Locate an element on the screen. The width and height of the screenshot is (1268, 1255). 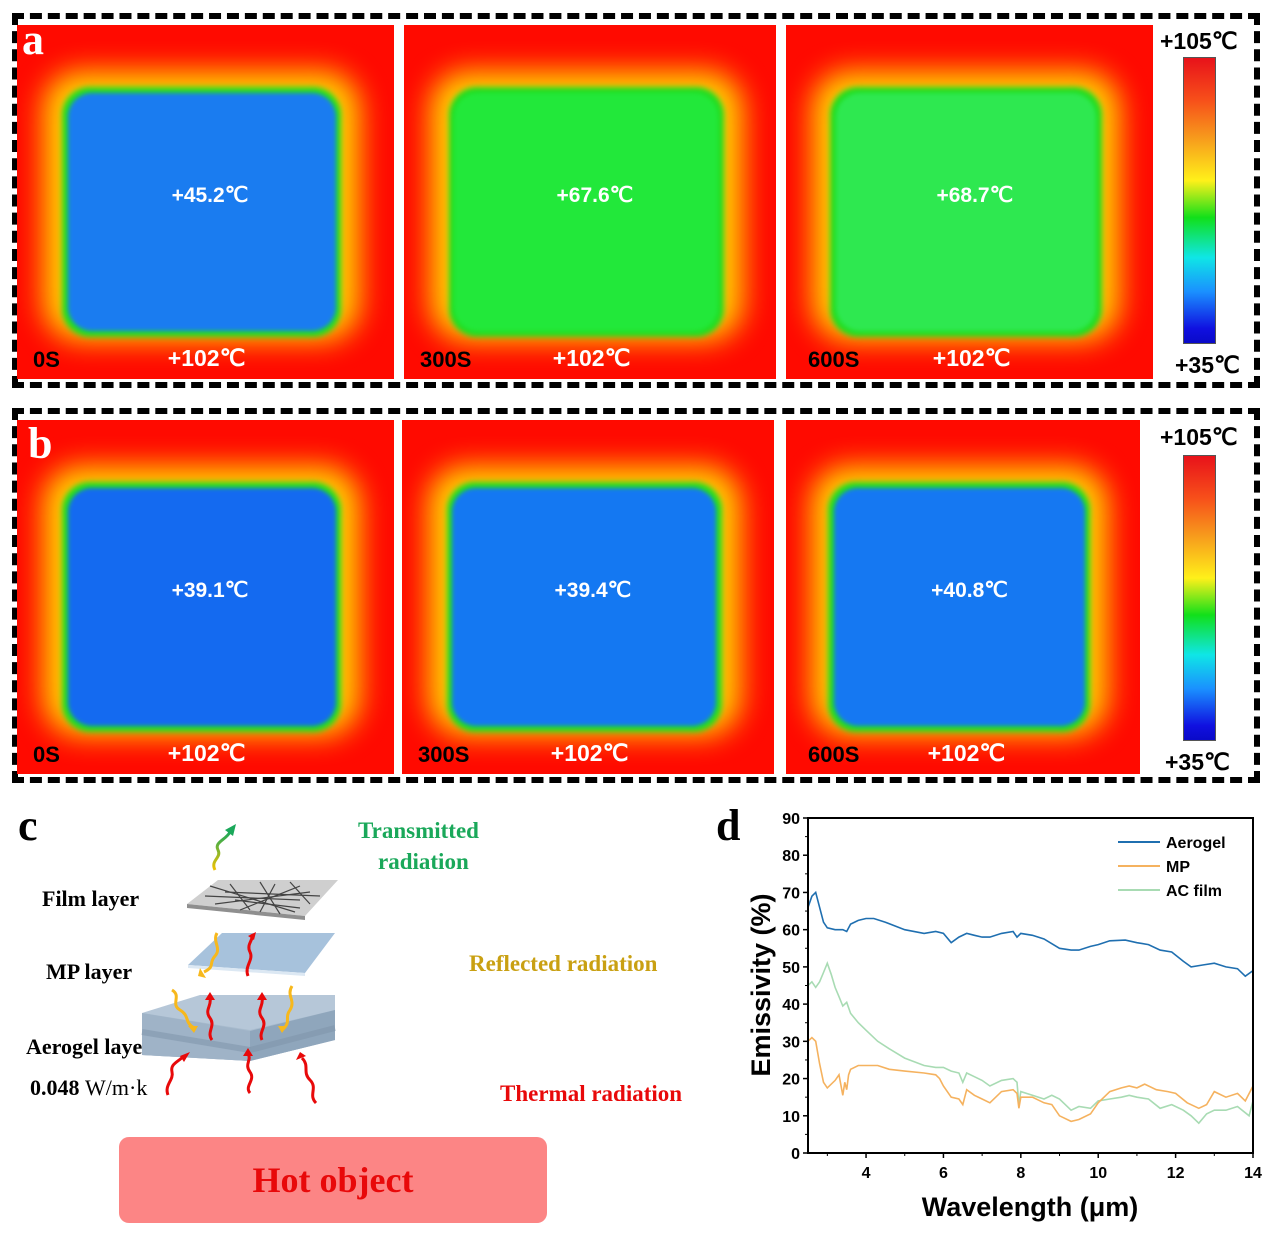
x-tick-label: 4 is located at coordinates (866, 1173).